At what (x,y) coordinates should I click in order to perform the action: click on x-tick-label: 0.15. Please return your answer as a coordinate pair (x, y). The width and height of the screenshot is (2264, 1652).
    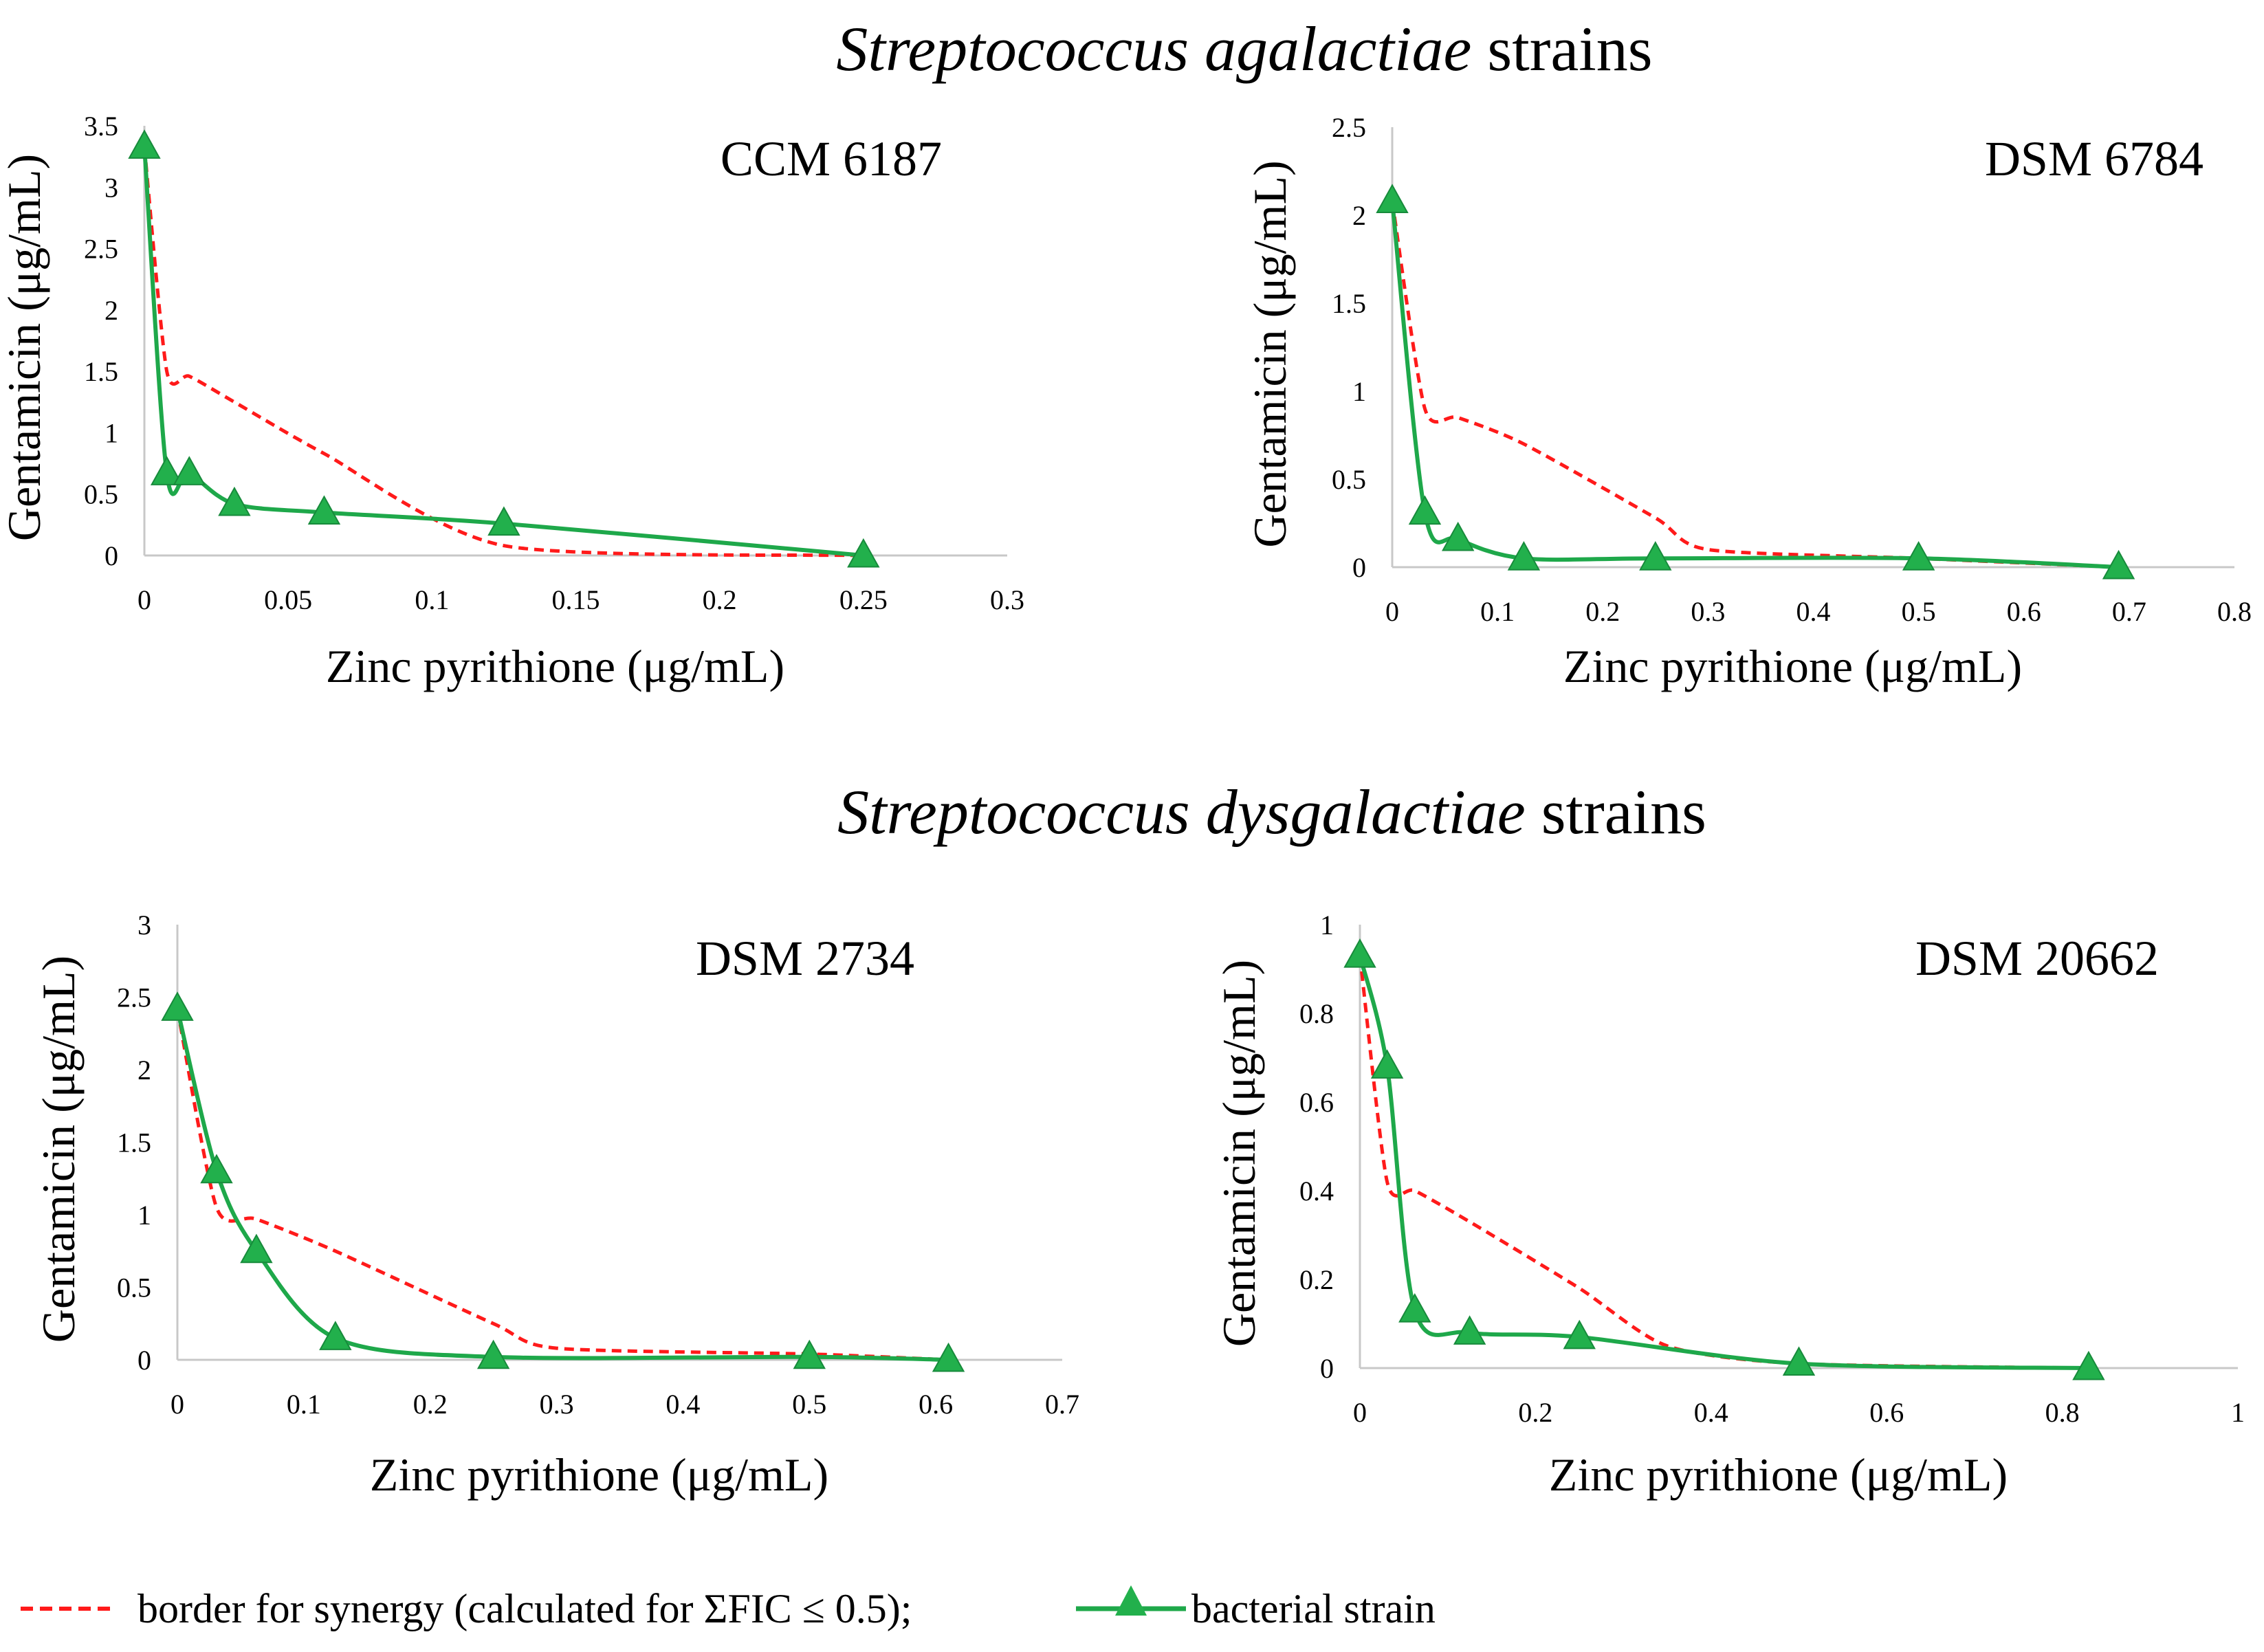
    Looking at the image, I should click on (576, 599).